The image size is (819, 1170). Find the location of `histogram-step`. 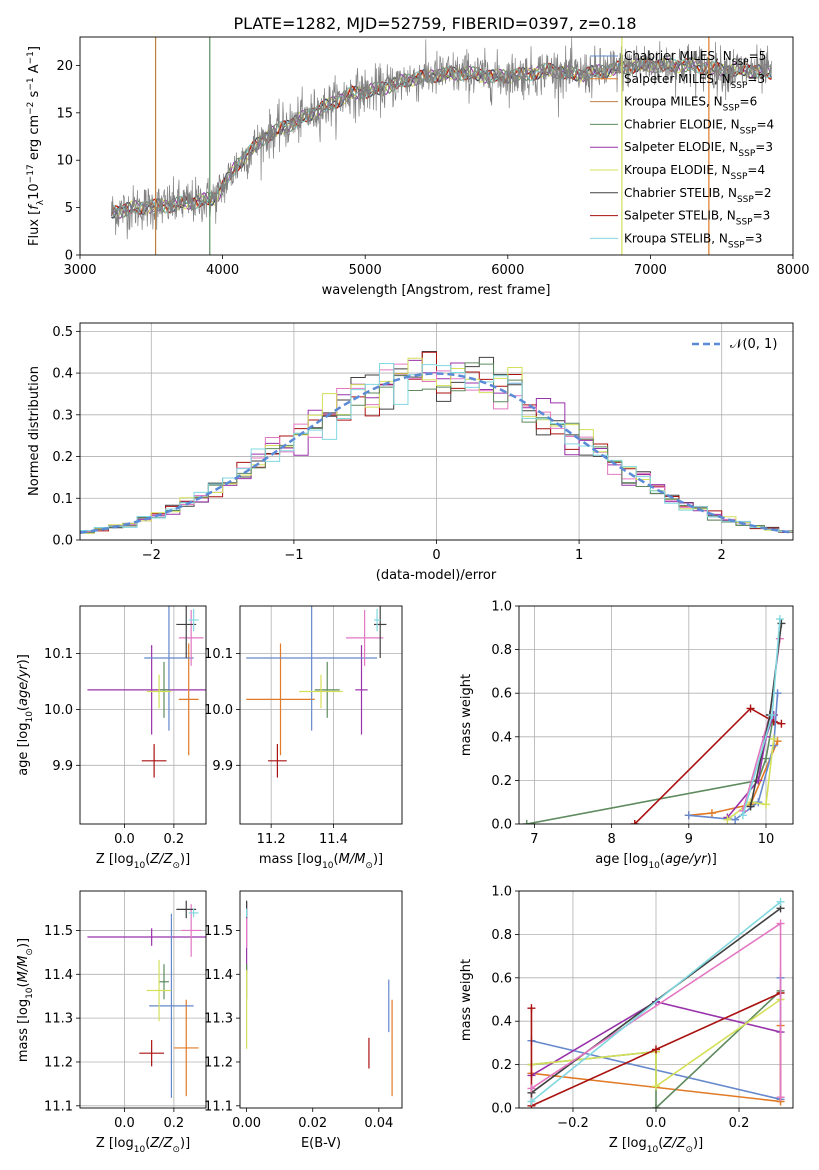

histogram-step is located at coordinates (436, 448).